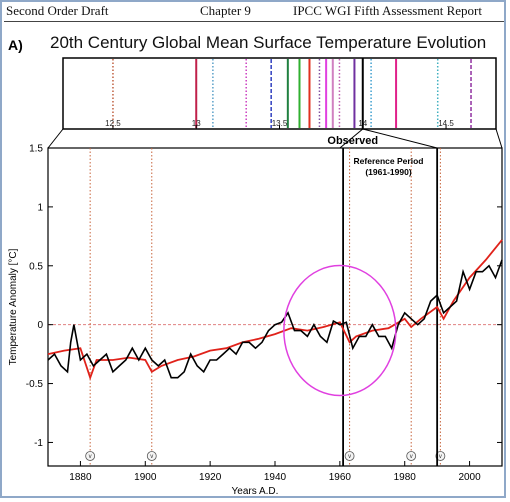 The width and height of the screenshot is (510, 502). Describe the element at coordinates (388, 172) in the screenshot. I see `reference-years-label: (1961-1990)` at that location.